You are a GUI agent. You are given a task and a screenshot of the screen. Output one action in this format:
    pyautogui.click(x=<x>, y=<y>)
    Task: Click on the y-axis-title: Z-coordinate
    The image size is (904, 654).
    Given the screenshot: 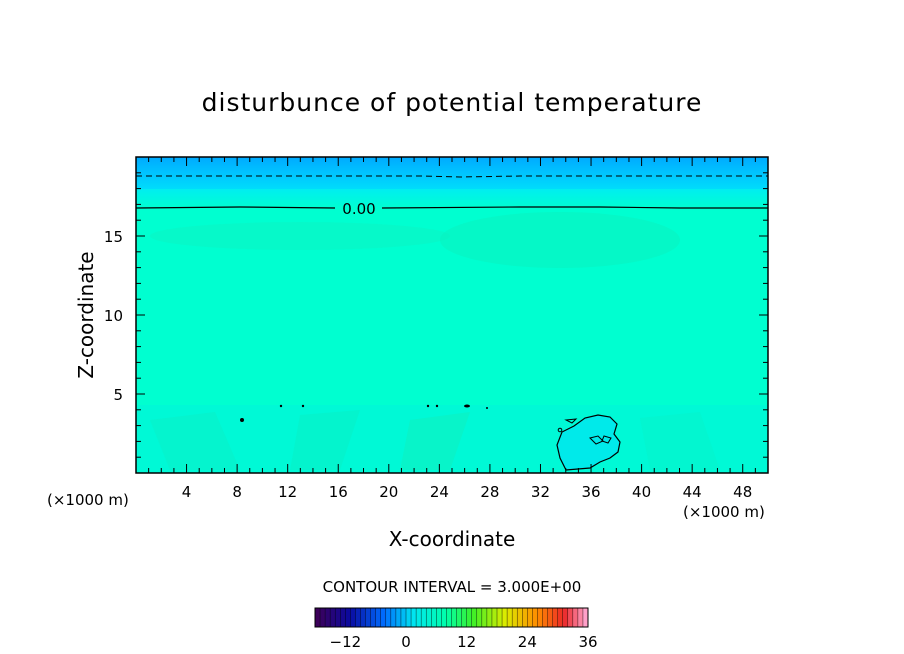 What is the action you would take?
    pyautogui.click(x=86, y=314)
    